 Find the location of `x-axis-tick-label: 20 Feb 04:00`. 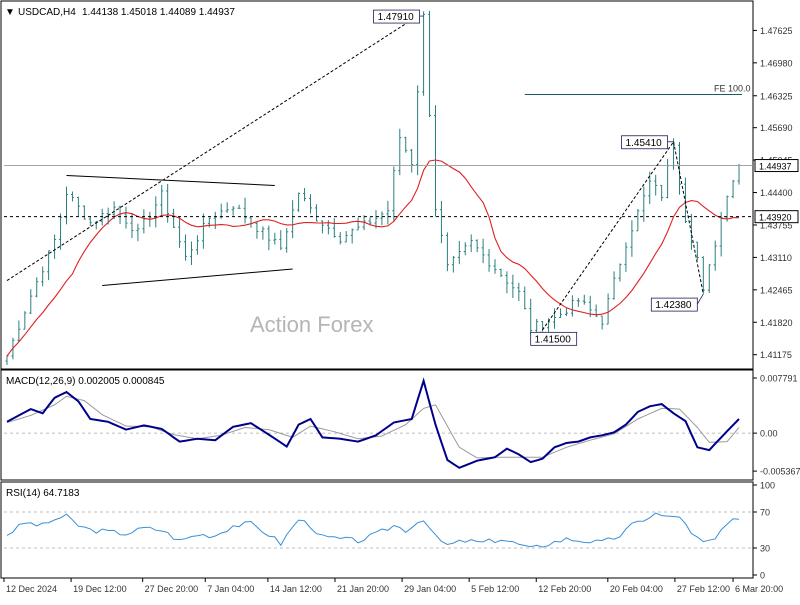

x-axis-tick-label: 20 Feb 04:00 is located at coordinates (636, 589).